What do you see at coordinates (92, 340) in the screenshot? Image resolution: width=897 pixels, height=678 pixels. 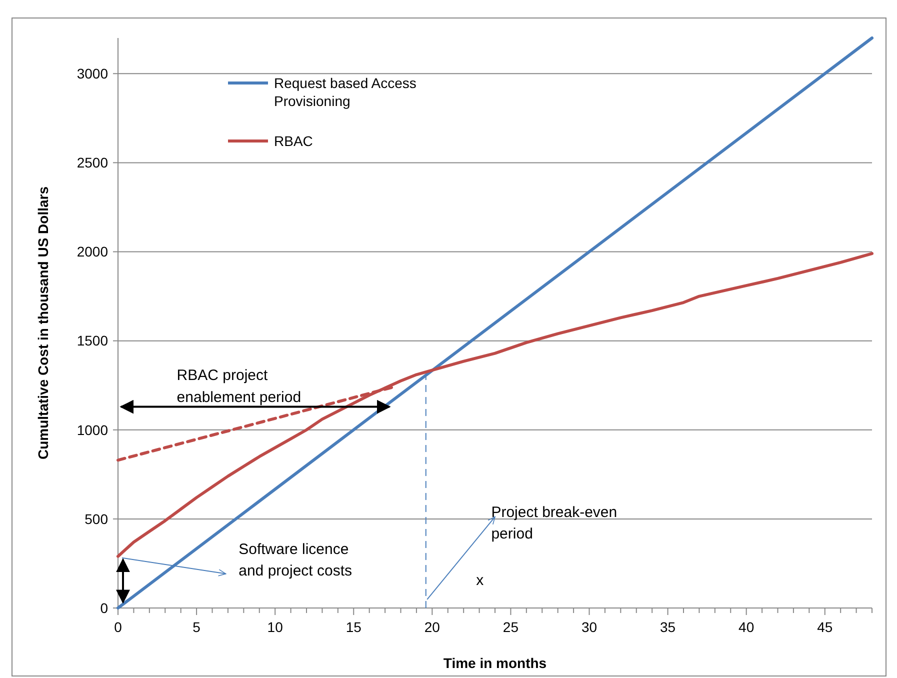 I see `y-tick-label: 1500` at bounding box center [92, 340].